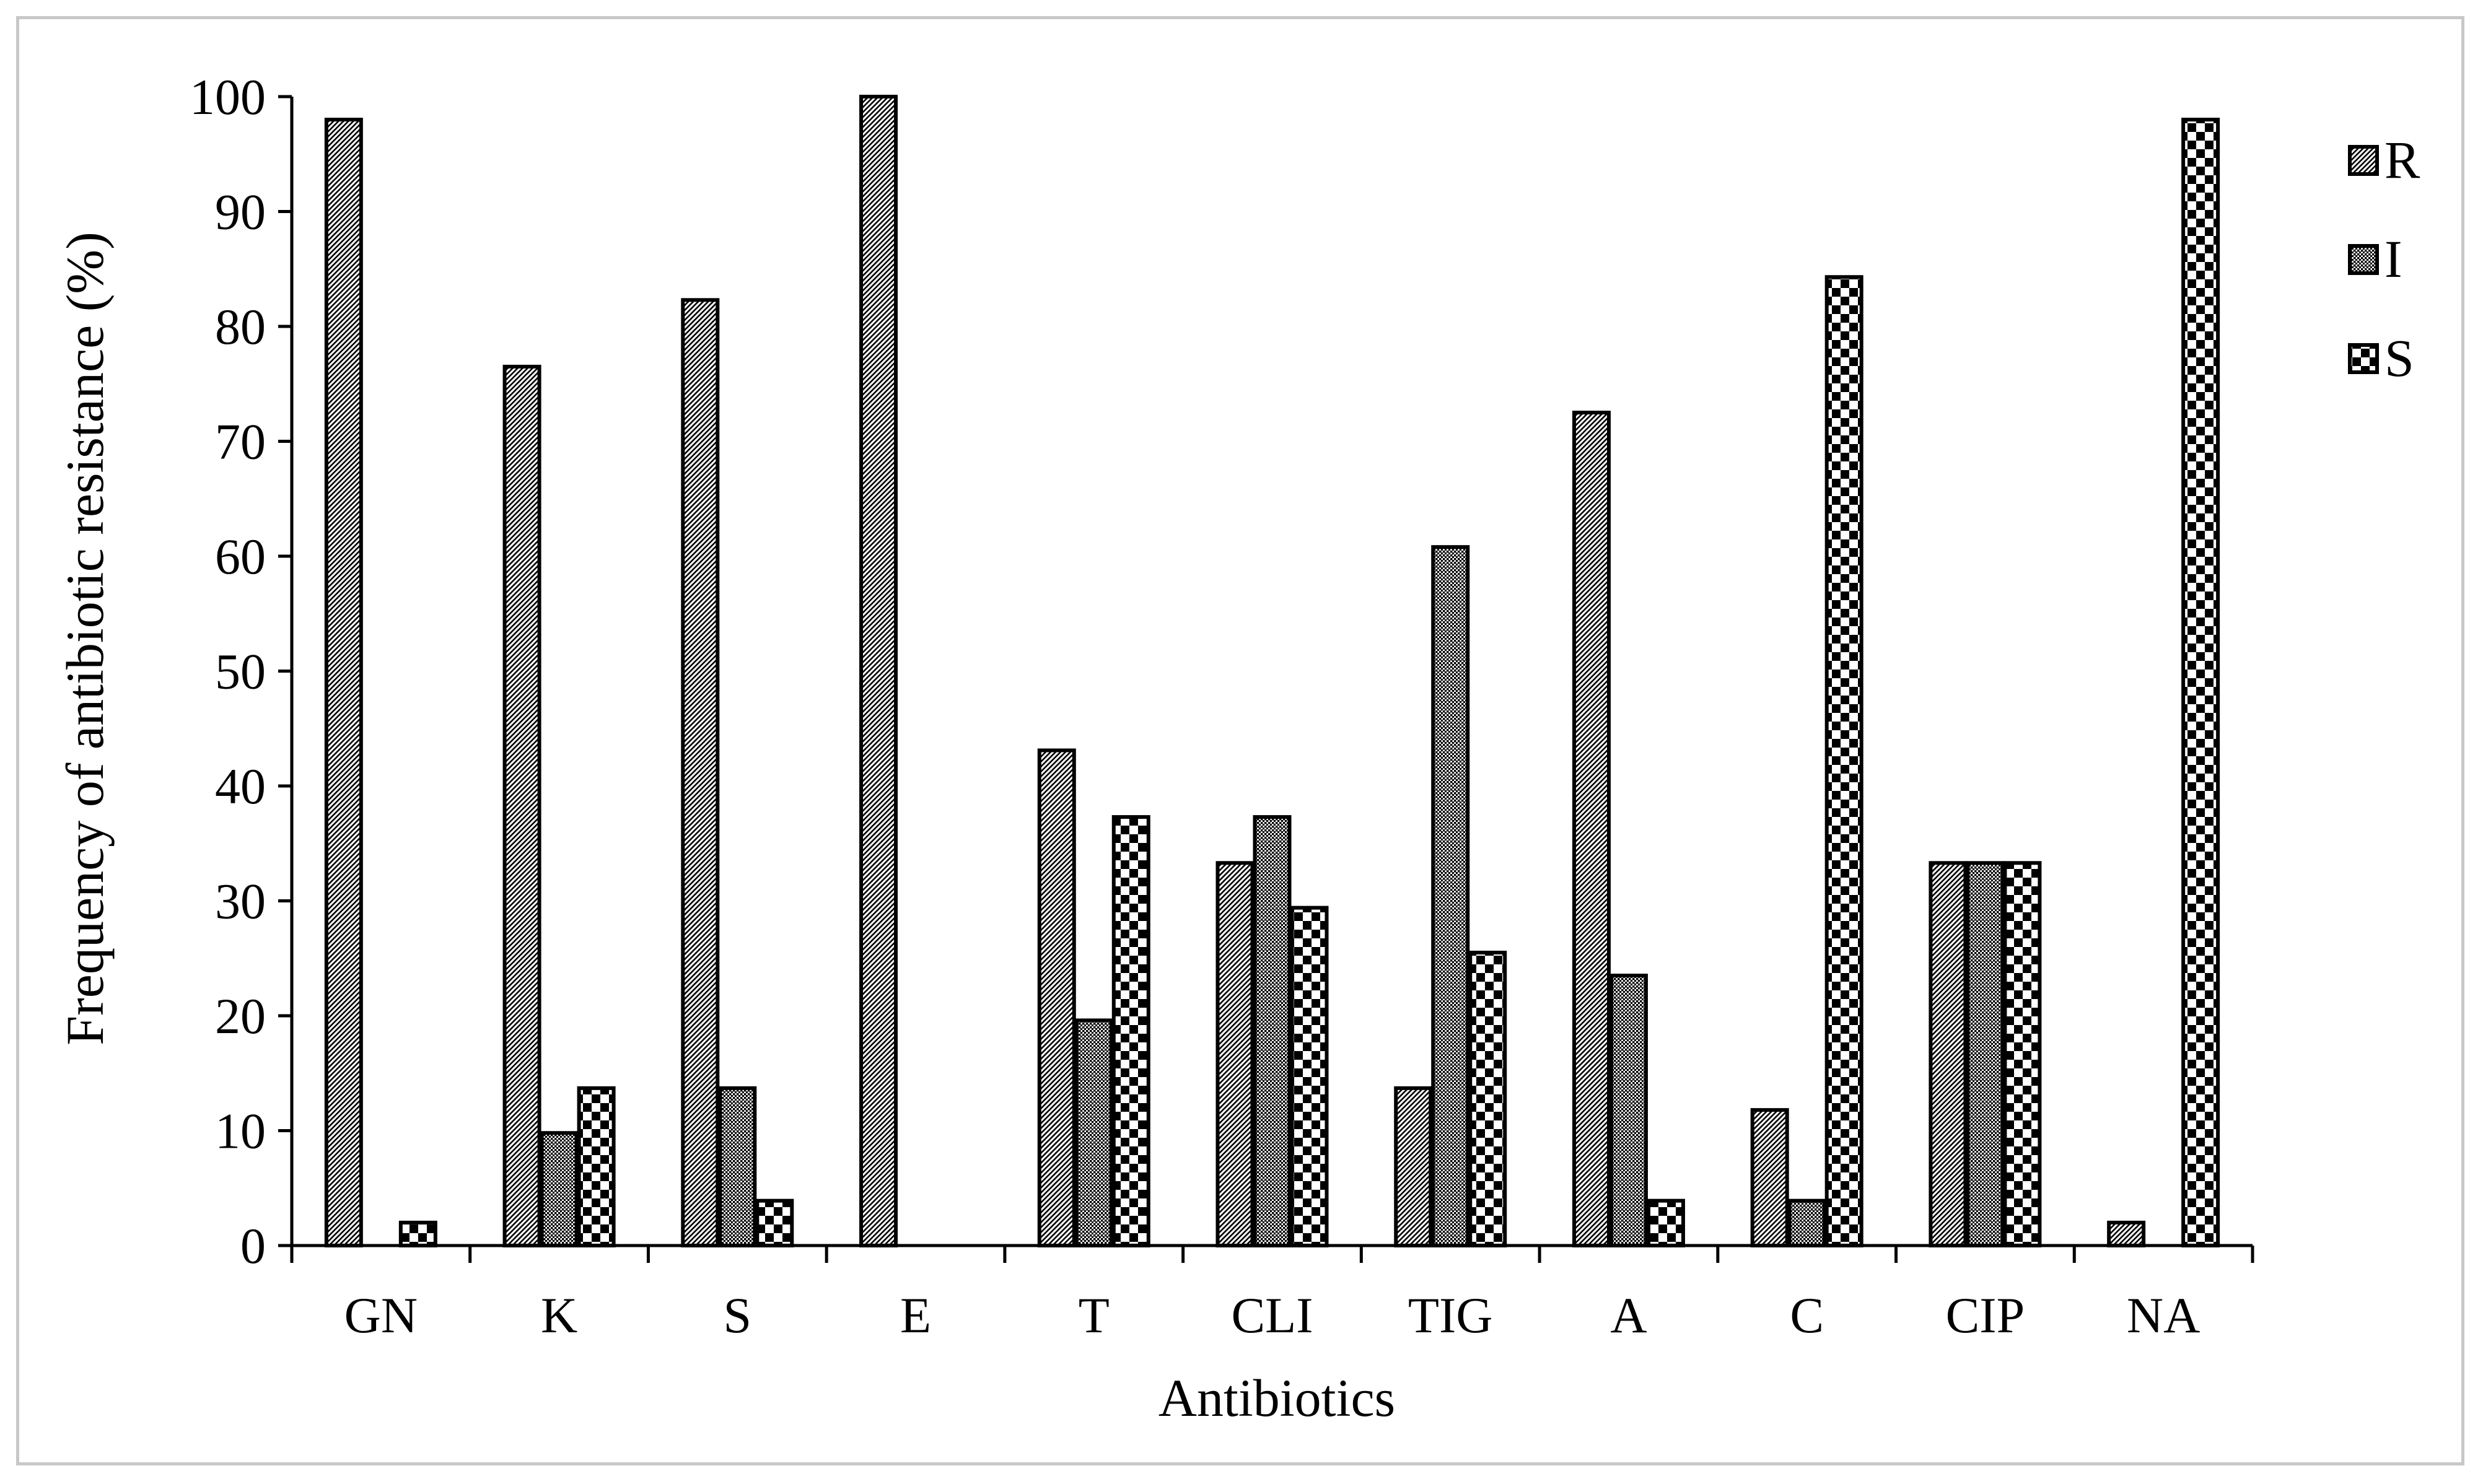 Image resolution: width=2483 pixels, height=1484 pixels. I want to click on y-tick-label: 80, so click(240, 327).